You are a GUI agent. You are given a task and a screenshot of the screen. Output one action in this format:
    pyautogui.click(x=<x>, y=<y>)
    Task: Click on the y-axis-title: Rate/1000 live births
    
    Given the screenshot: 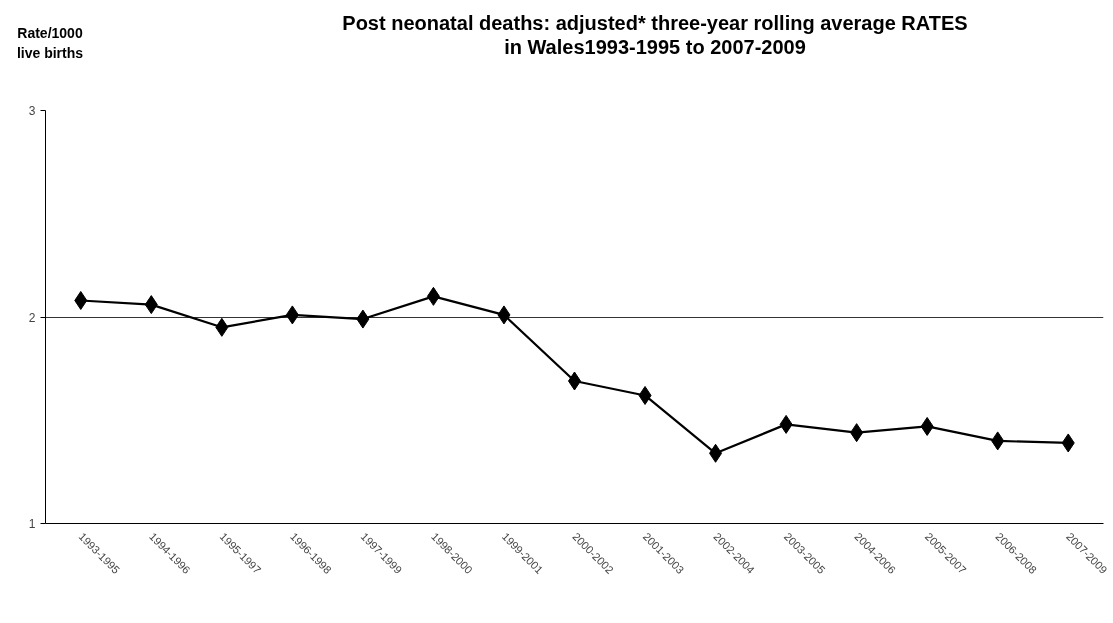 What is the action you would take?
    pyautogui.click(x=50, y=43)
    